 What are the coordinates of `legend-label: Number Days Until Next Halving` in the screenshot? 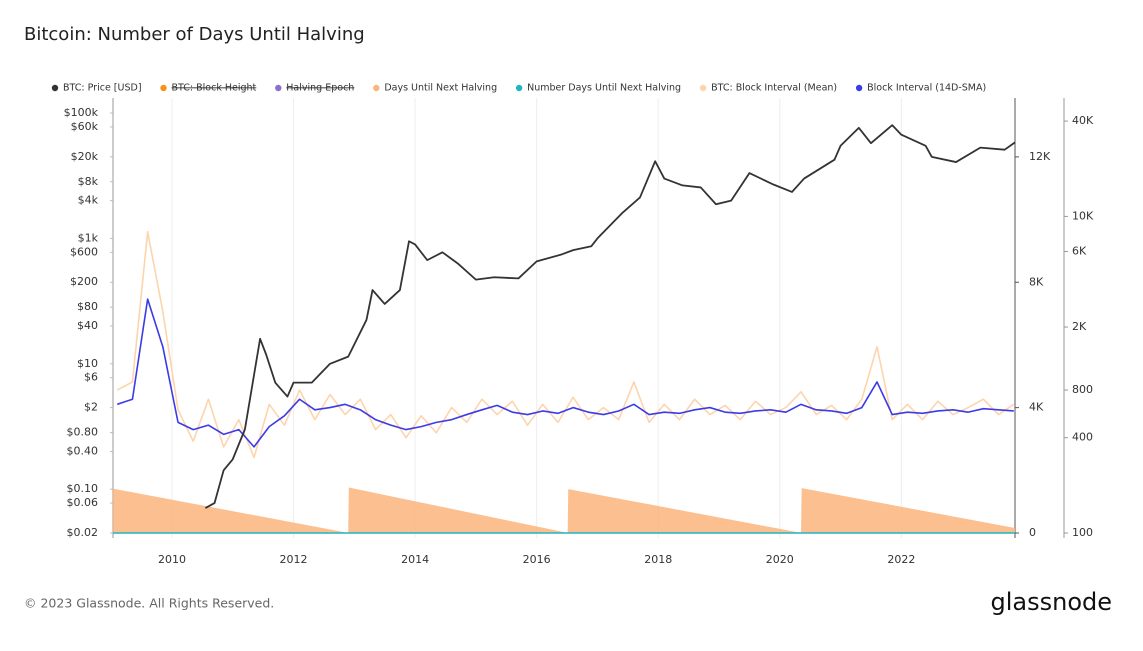 It's located at (604, 88).